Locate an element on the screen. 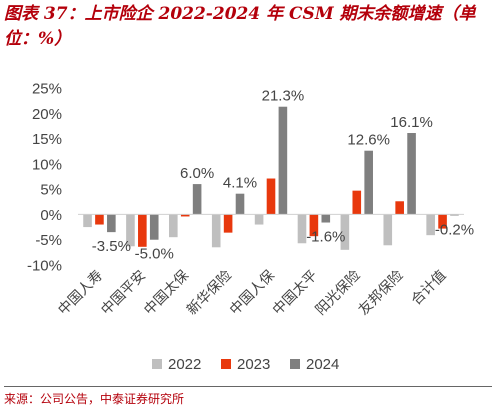 The height and width of the screenshot is (412, 496). source-note: 来源：公司公告，中泰证券研究所 is located at coordinates (248, 398).